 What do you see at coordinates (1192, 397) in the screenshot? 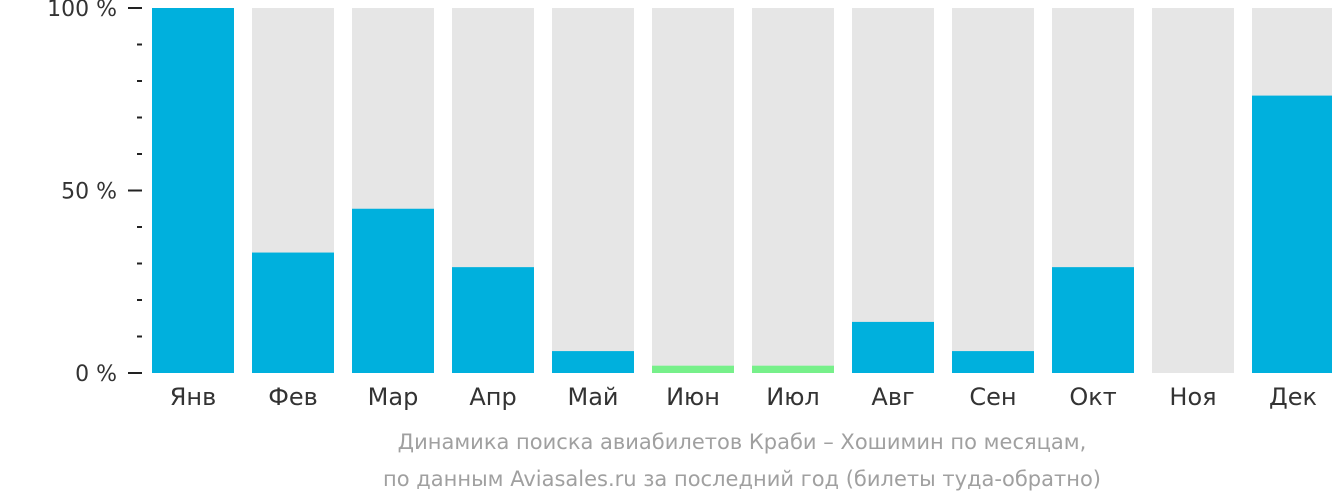
I see `x-tick-label: Ноя` at bounding box center [1192, 397].